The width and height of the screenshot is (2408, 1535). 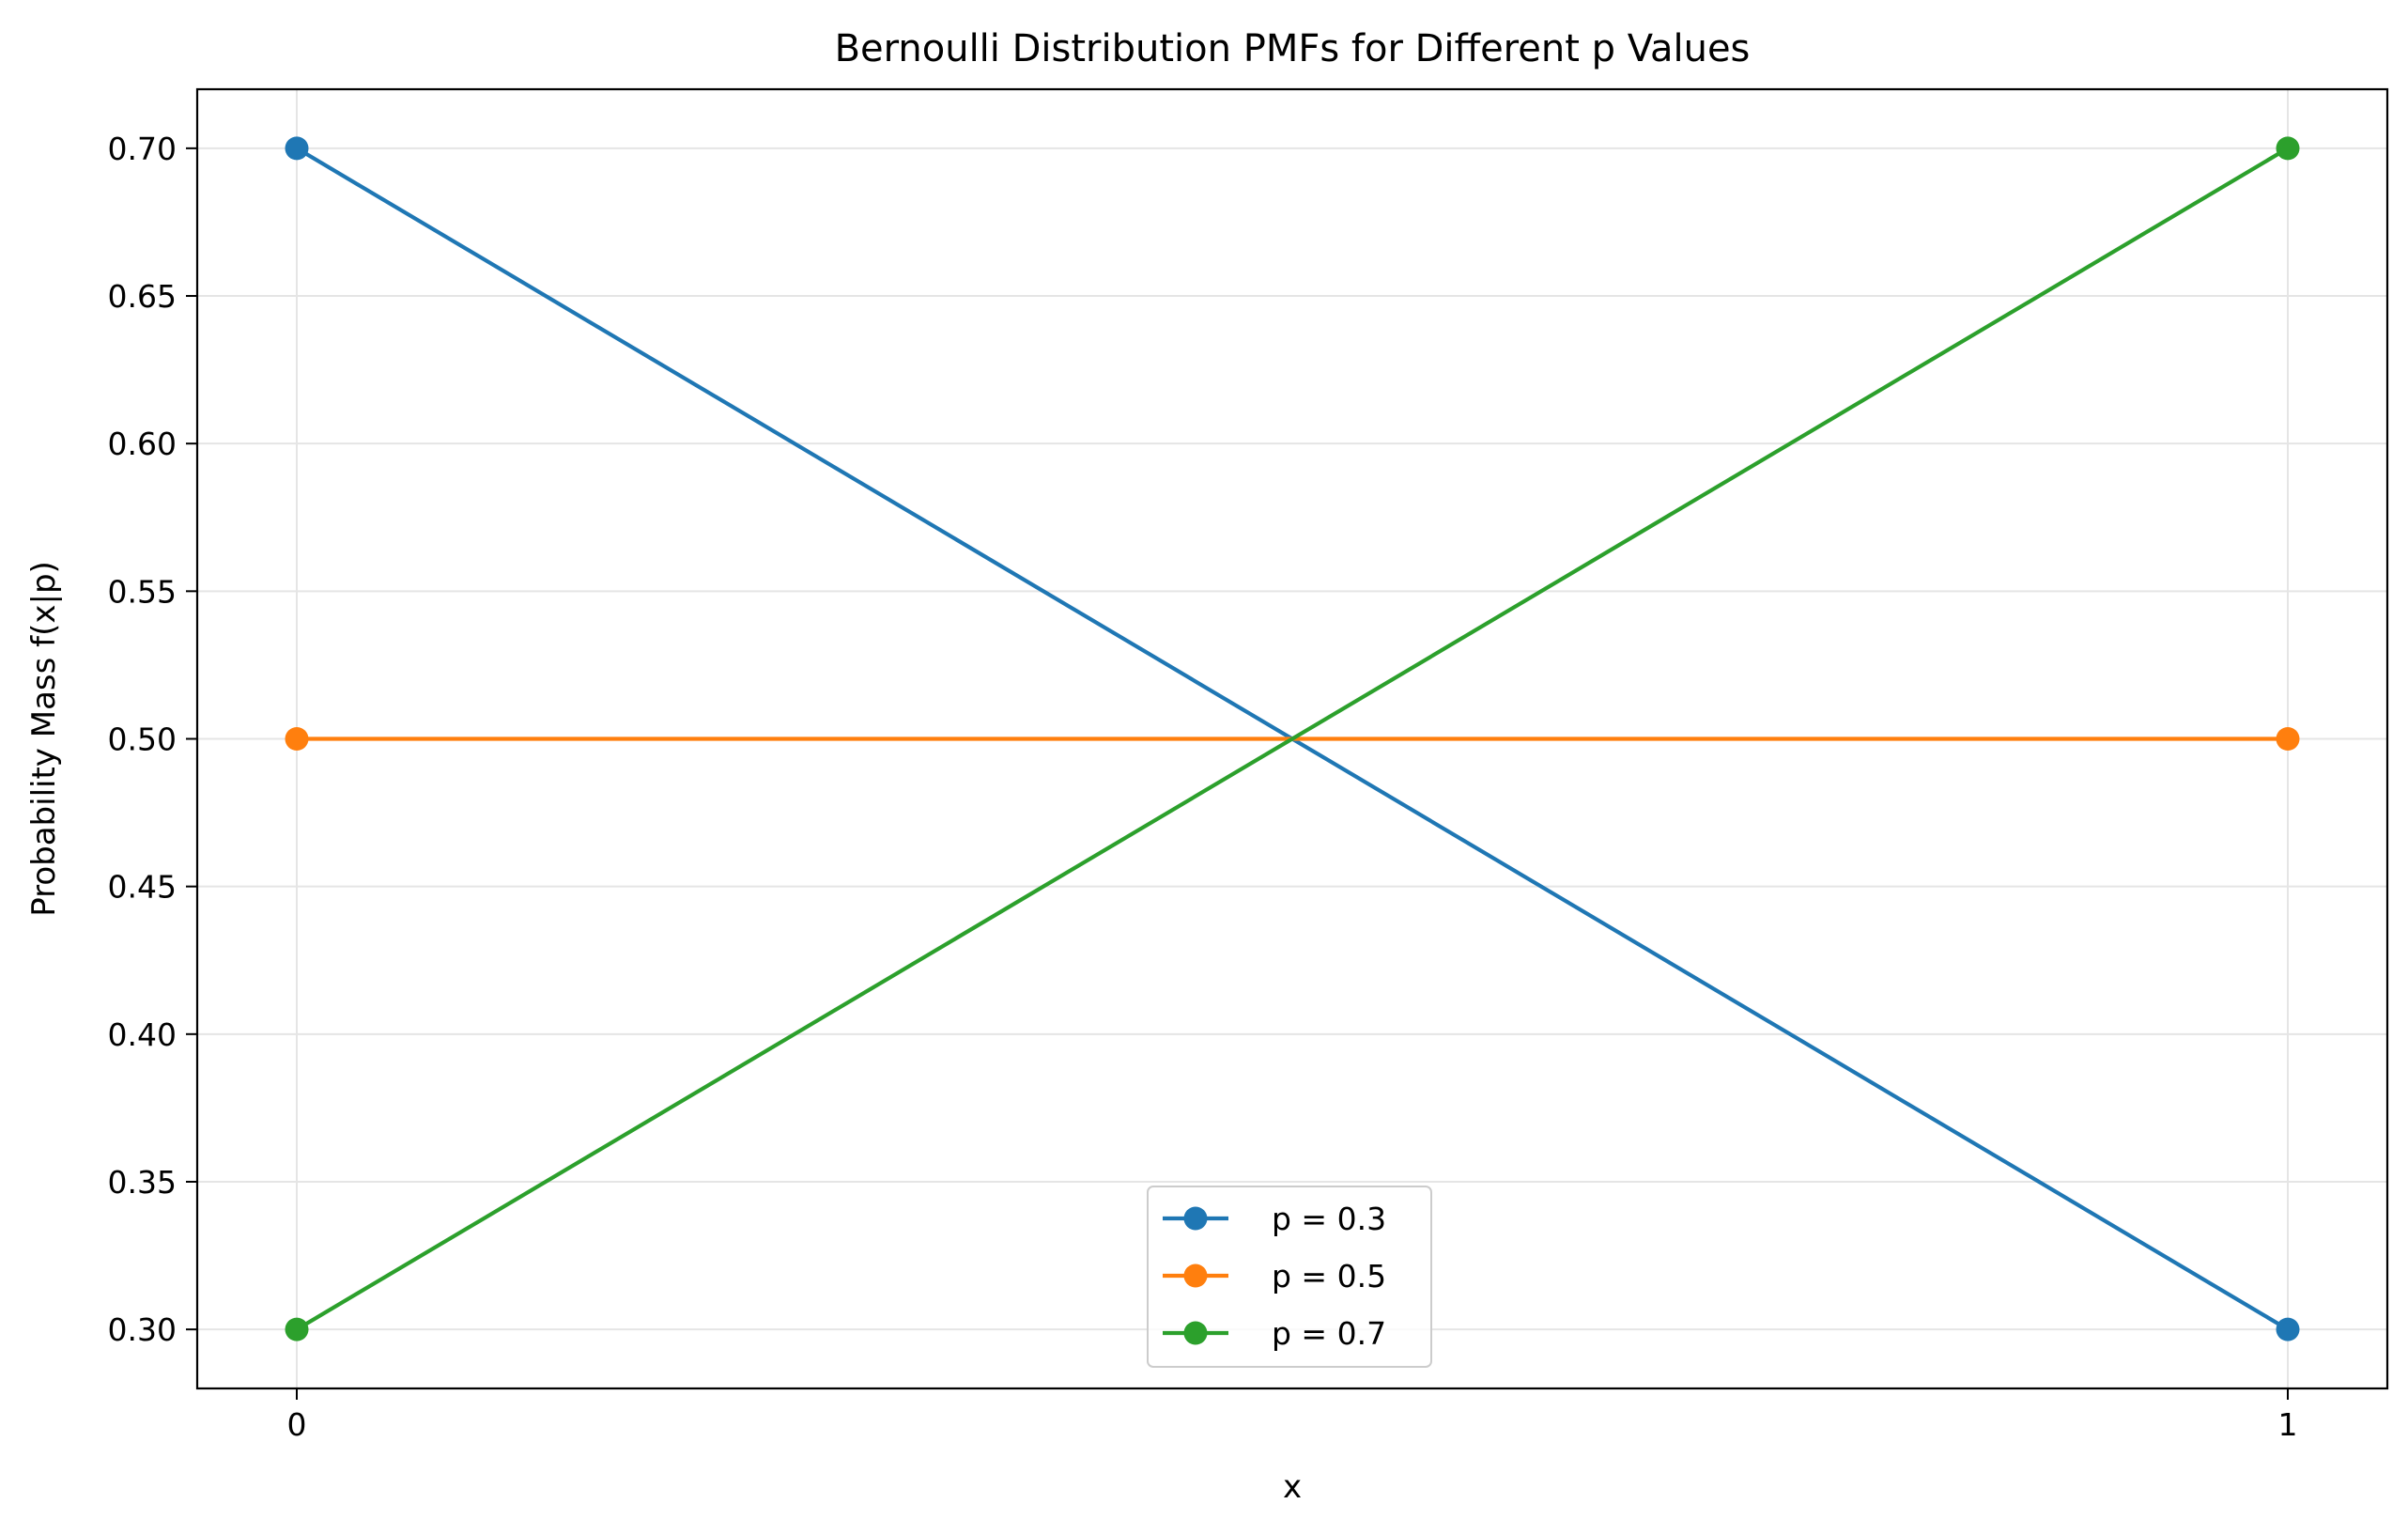 What do you see at coordinates (142, 1034) in the screenshot?
I see `y-tick-label: 0.40` at bounding box center [142, 1034].